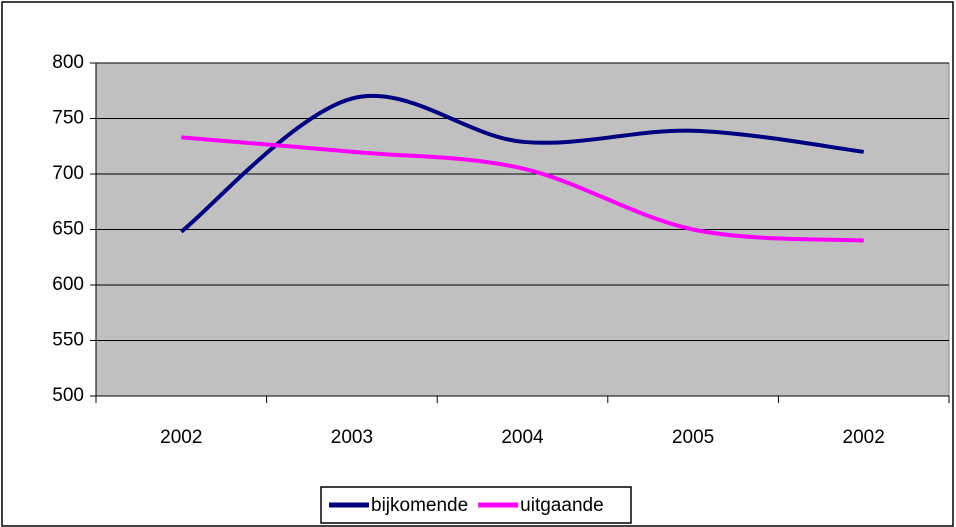 The image size is (956, 527). Describe the element at coordinates (68, 340) in the screenshot. I see `y-tick-label: 550` at that location.